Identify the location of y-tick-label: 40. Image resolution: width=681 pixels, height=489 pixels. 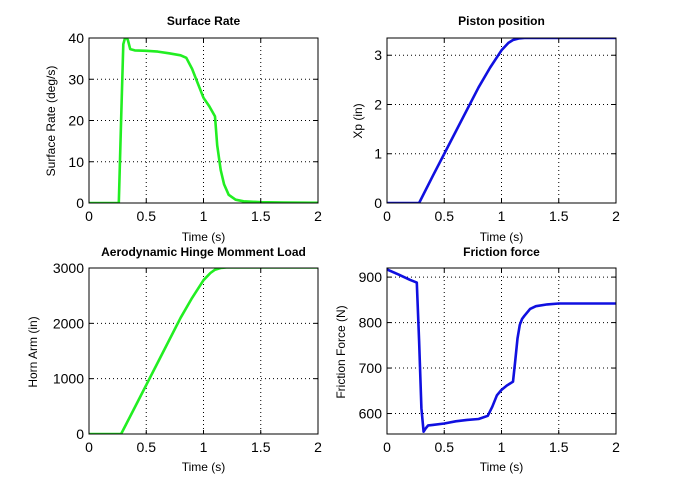
(76, 38).